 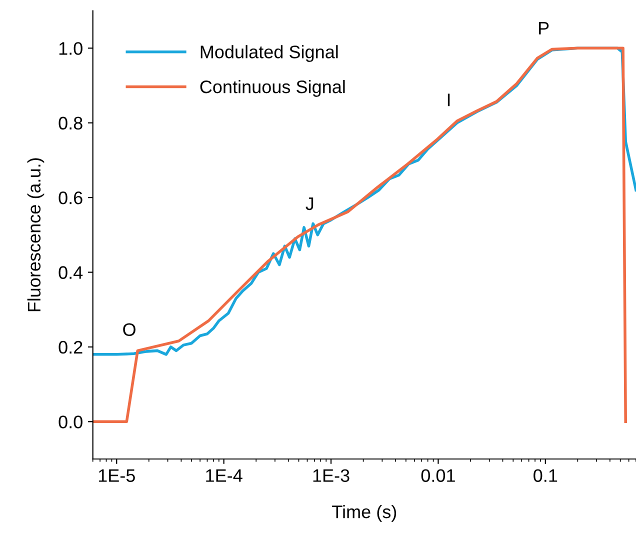 I want to click on y-tick-label: 0.8, so click(x=70, y=123).